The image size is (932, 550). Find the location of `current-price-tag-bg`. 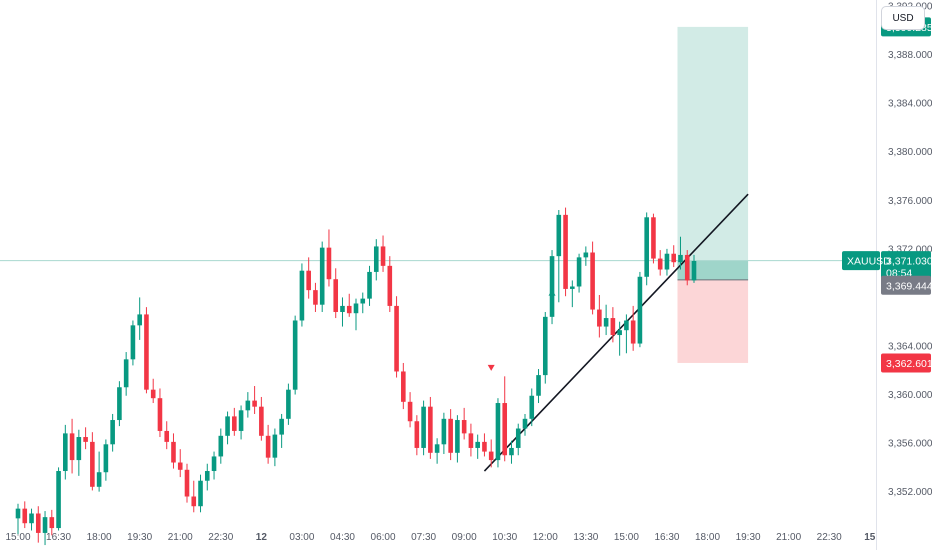

current-price-tag-bg is located at coordinates (906, 266).